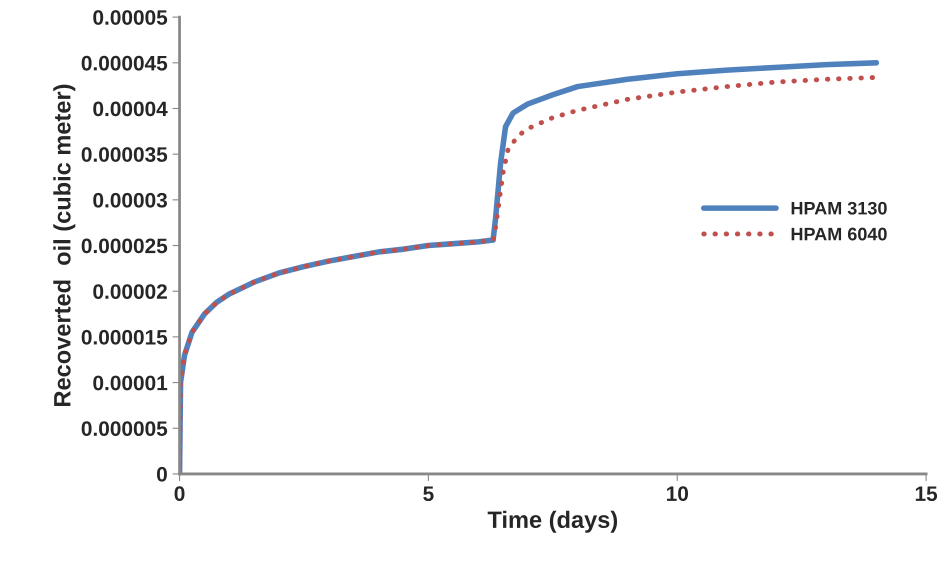  Describe the element at coordinates (64, 245) in the screenshot. I see `y-axis-title: Recoverted oil (cubic meter)` at that location.